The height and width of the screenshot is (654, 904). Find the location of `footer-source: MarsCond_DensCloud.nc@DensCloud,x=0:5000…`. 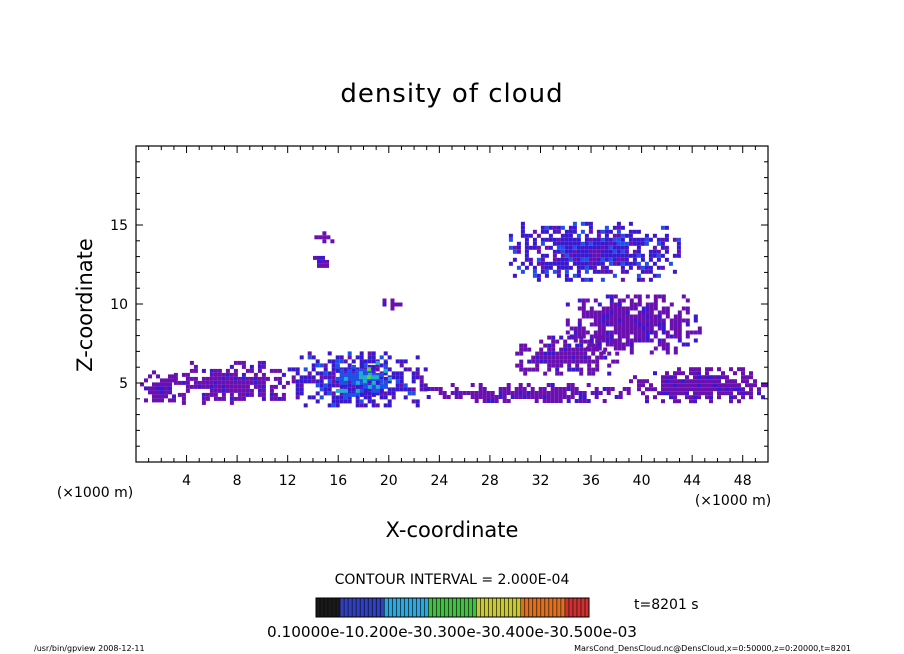

footer-source: MarsCond_DensCloud.nc@DensCloud,x=0:5000… is located at coordinates (712, 648).